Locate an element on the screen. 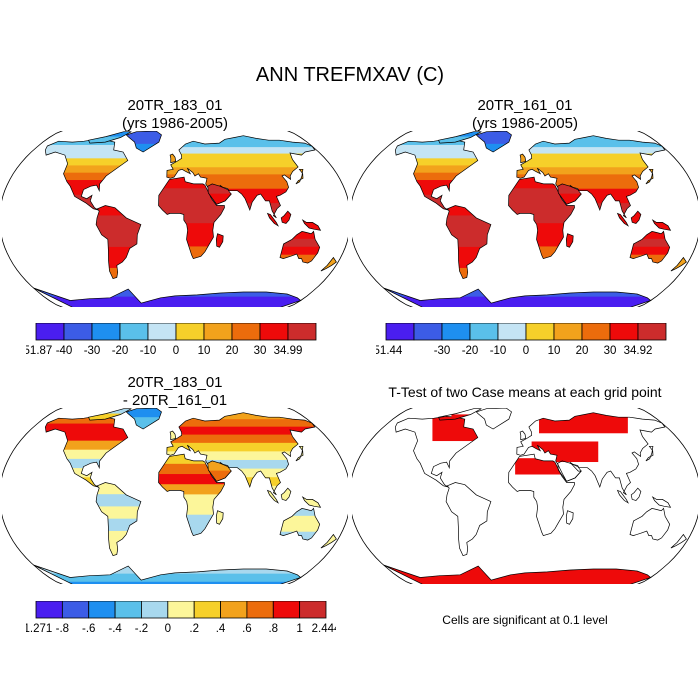  colorbar-tick-label: 30 is located at coordinates (610, 351).